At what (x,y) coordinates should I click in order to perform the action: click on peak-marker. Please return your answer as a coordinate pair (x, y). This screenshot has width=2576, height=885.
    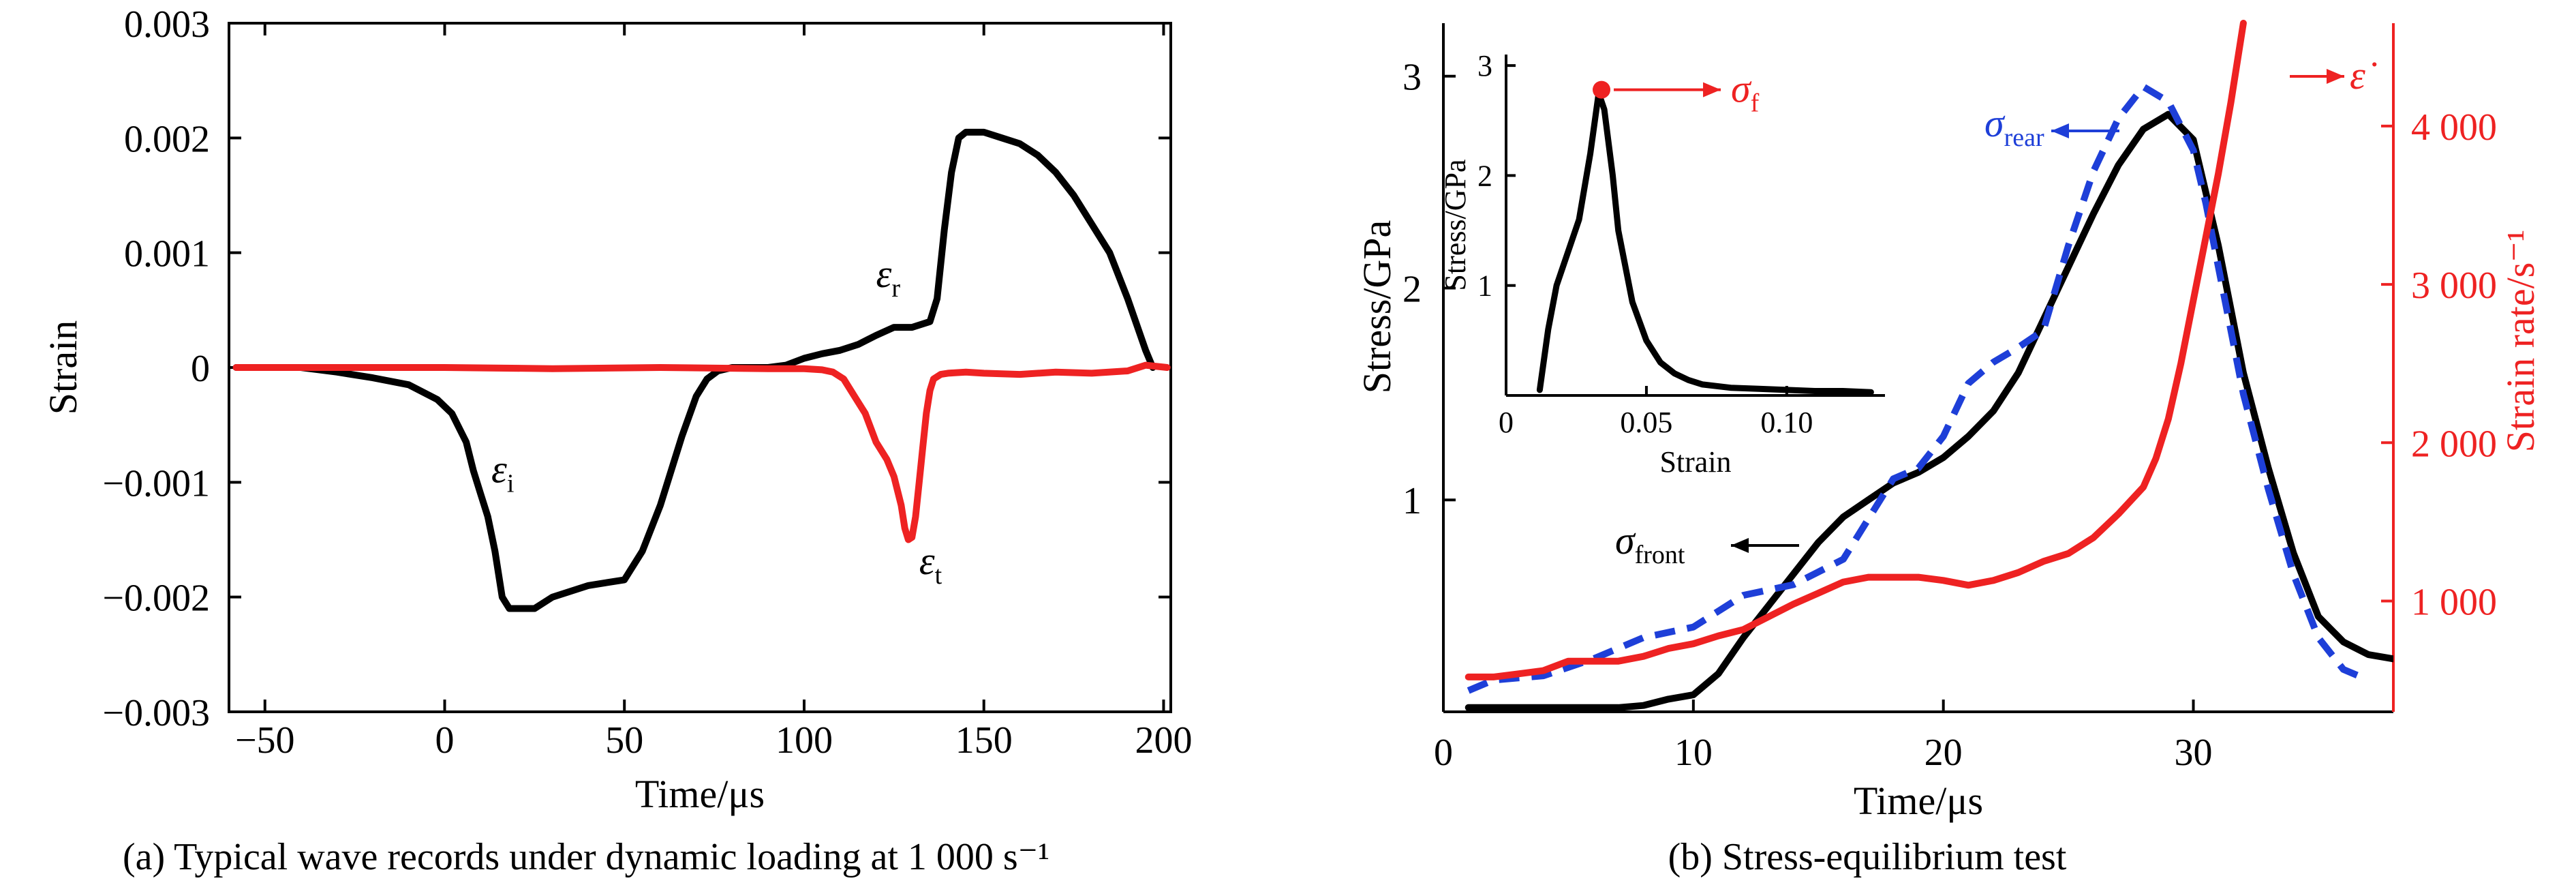
    Looking at the image, I should click on (1602, 89).